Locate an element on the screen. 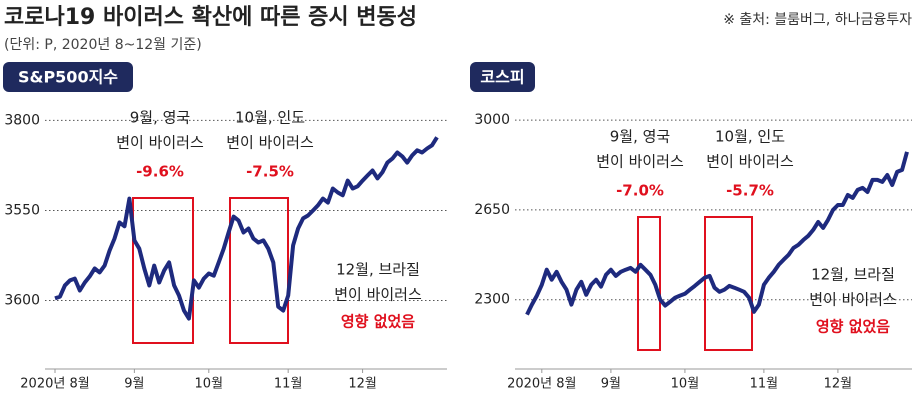 The width and height of the screenshot is (918, 402). y-tick-label: 3550 is located at coordinates (22, 210).